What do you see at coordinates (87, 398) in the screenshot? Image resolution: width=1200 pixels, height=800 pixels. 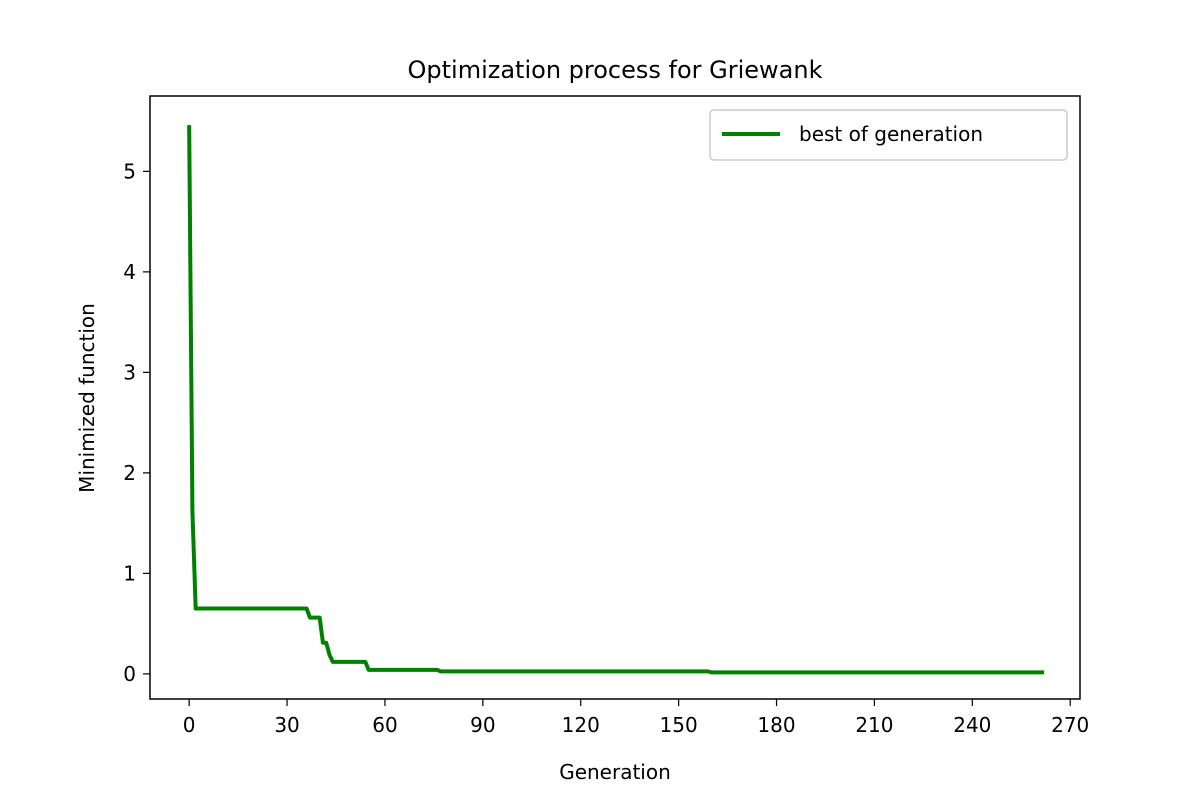 I see `y-axis-label: Minimized function` at bounding box center [87, 398].